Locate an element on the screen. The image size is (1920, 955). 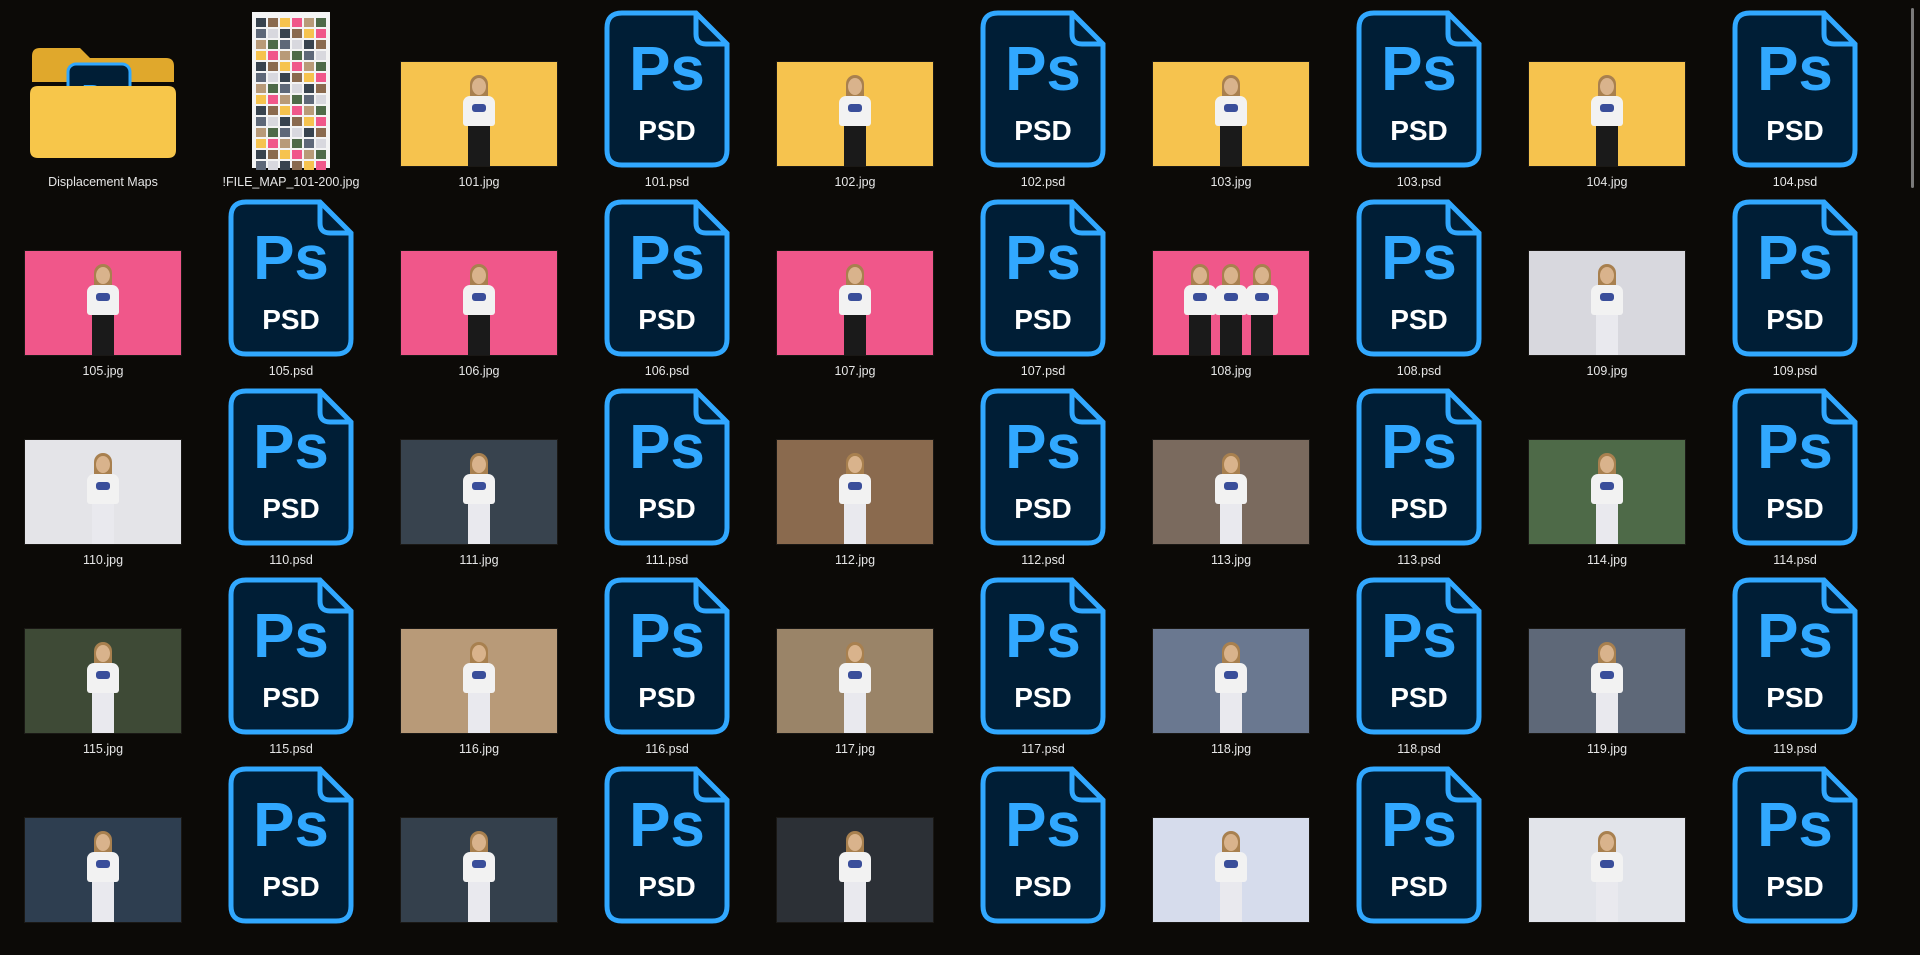
file-name-label: 117.psd is located at coordinates (1043, 749).